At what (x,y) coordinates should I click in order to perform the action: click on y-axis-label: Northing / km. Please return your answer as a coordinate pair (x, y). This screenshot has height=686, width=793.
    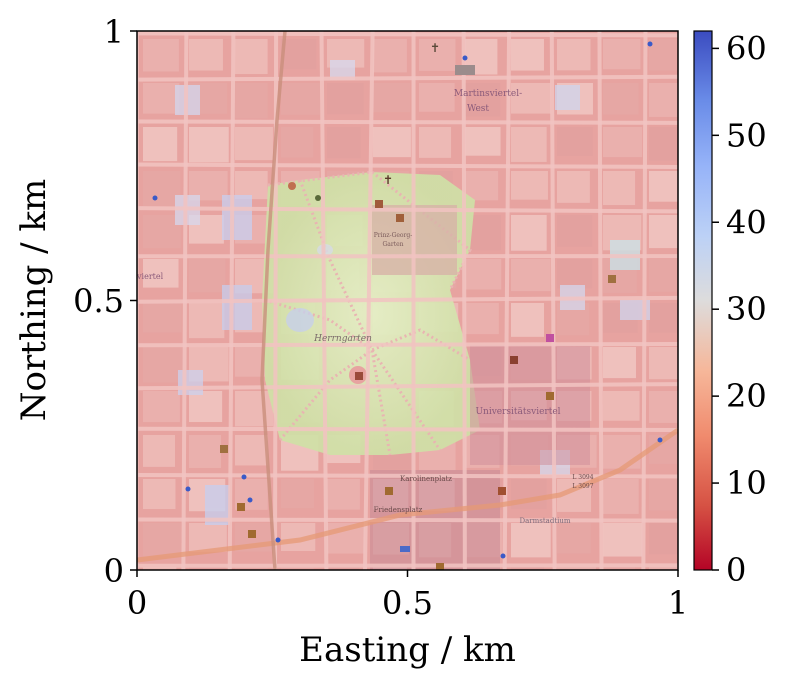
    Looking at the image, I should click on (34, 300).